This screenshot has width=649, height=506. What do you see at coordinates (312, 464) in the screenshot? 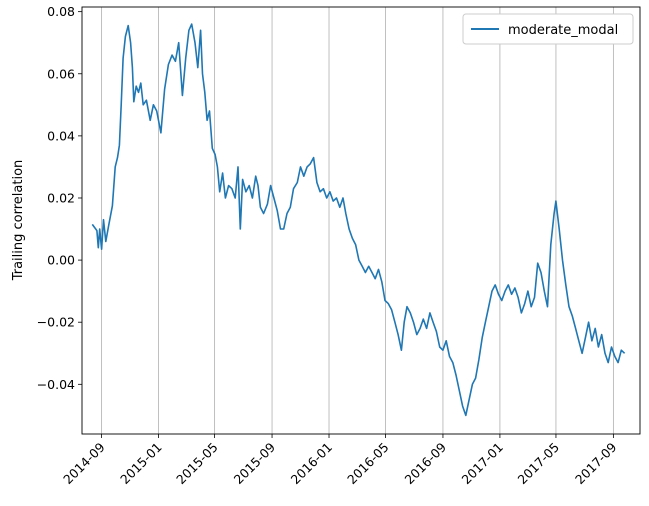
I see `x-tick-label-4: 2016-01` at bounding box center [312, 464].